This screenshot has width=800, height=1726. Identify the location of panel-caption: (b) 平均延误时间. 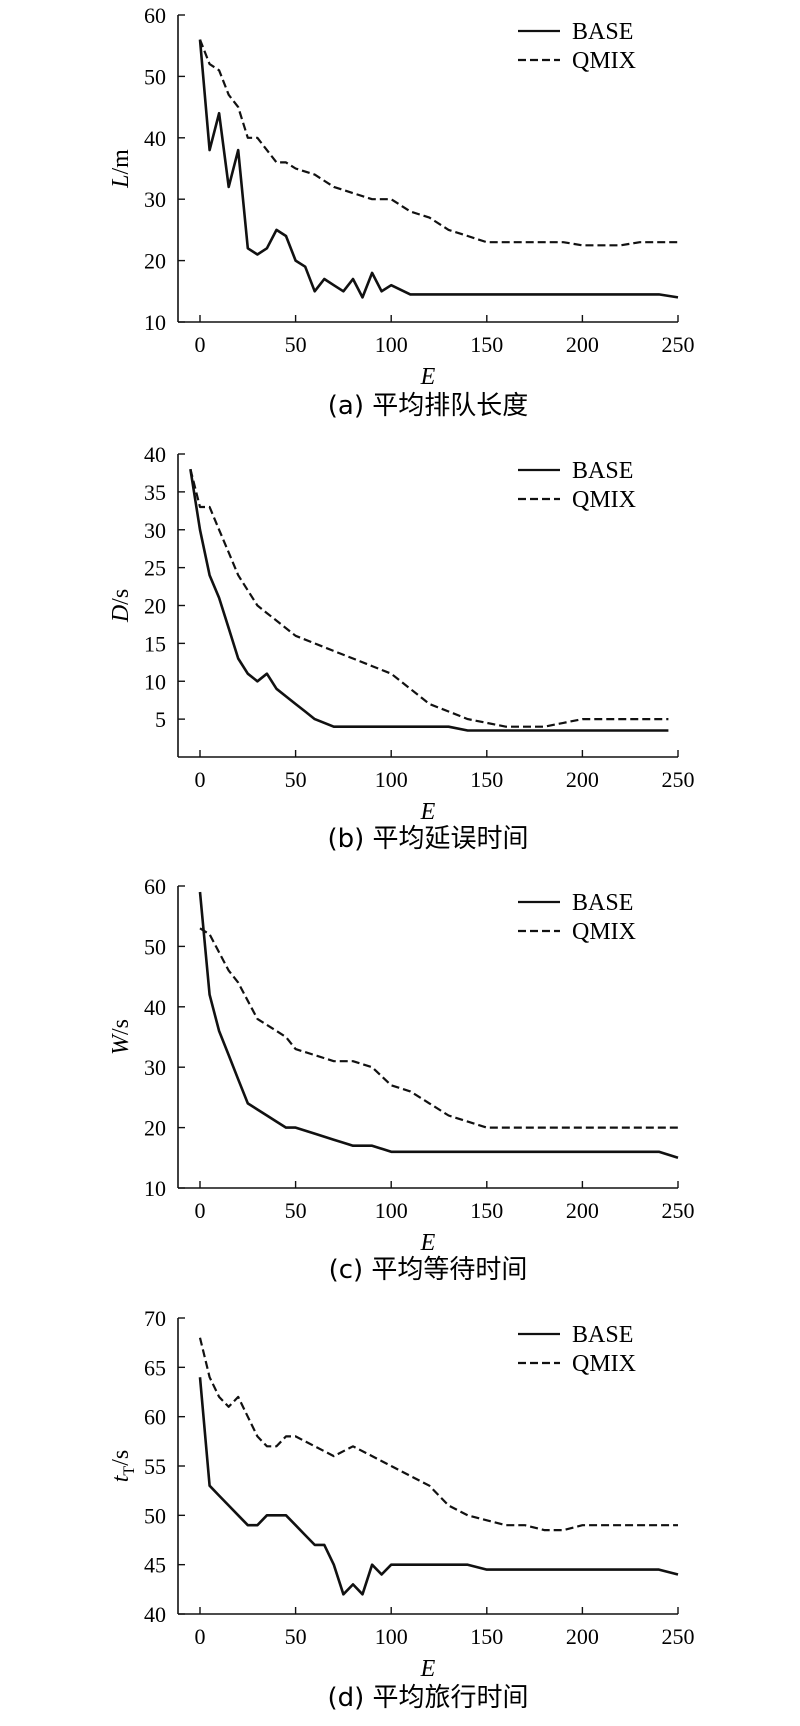
(427, 839).